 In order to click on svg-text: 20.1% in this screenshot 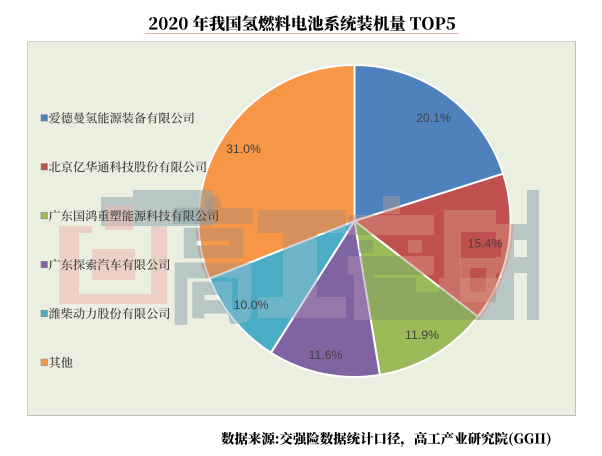, I will do `click(433, 118)`.